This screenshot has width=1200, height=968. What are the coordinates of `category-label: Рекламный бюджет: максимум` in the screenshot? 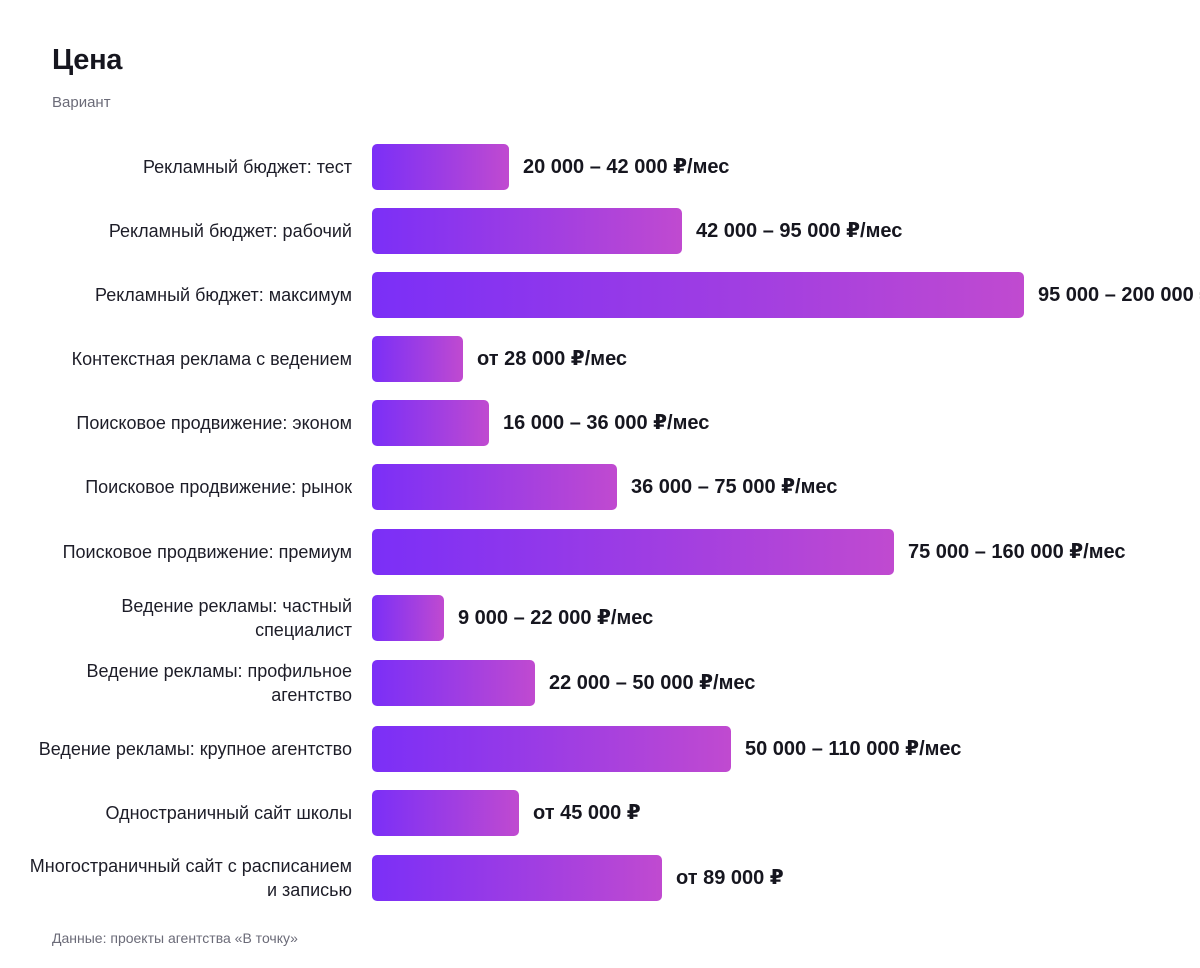 It's located at (223, 295).